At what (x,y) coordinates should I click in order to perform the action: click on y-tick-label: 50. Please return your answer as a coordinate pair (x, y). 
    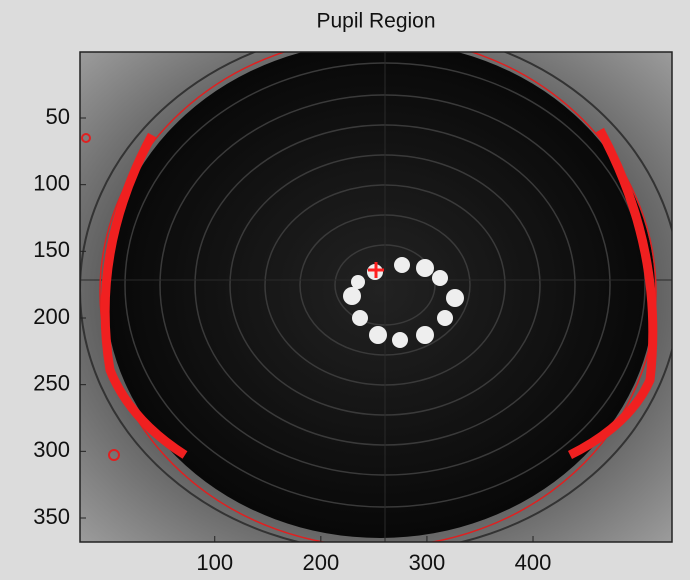
    Looking at the image, I should click on (58, 116).